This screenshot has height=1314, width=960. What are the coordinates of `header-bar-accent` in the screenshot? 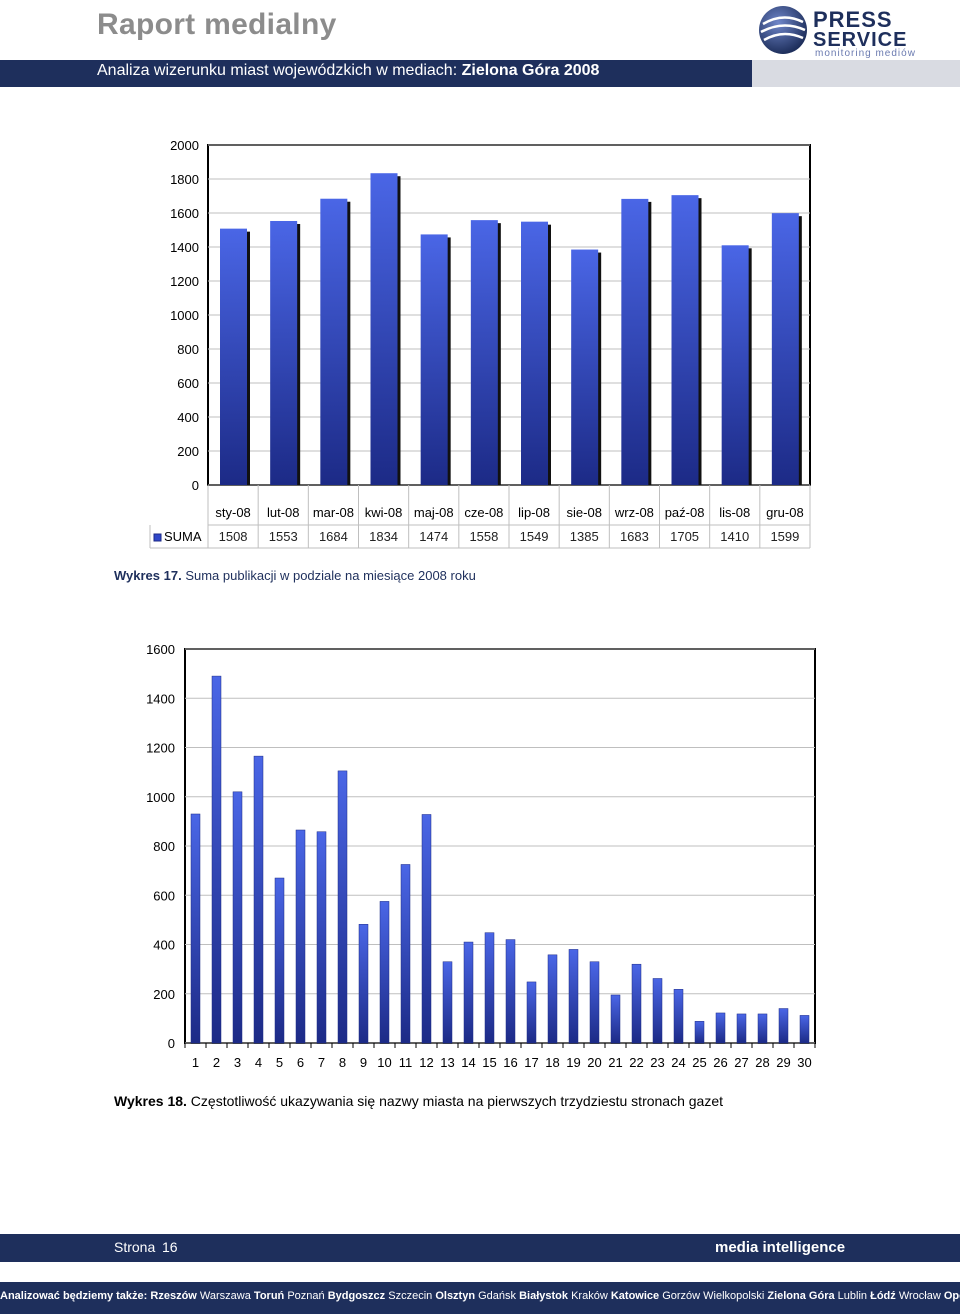 It's located at (856, 73).